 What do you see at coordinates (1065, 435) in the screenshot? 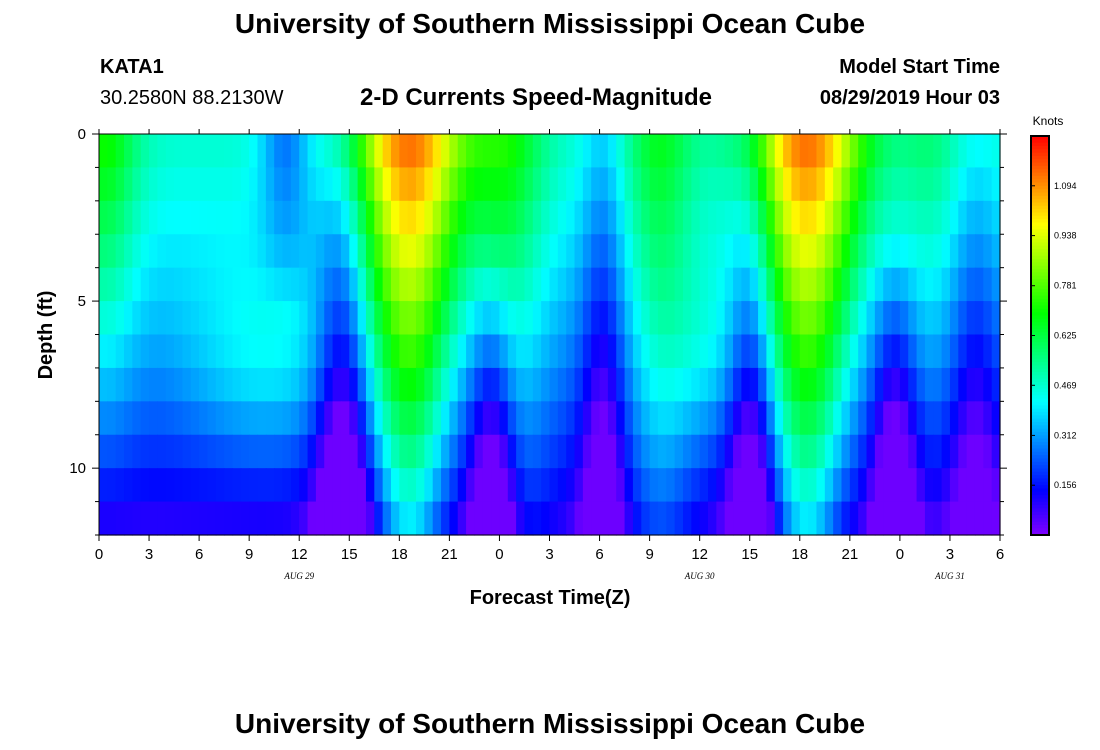
I see `colorbar-tick-label: 0.312` at bounding box center [1065, 435].